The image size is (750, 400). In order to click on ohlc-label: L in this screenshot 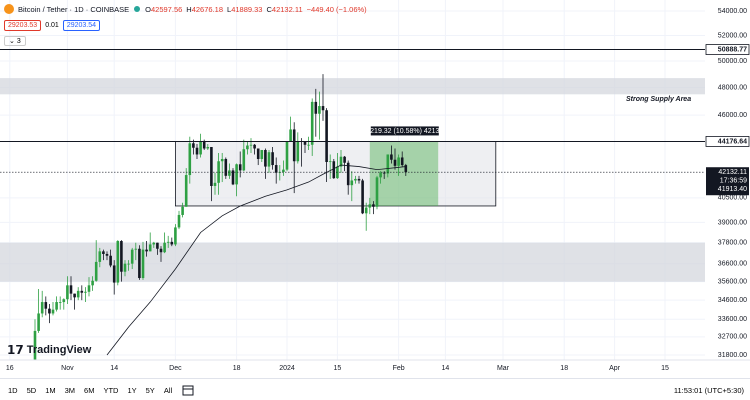, I will do `click(229, 9)`.